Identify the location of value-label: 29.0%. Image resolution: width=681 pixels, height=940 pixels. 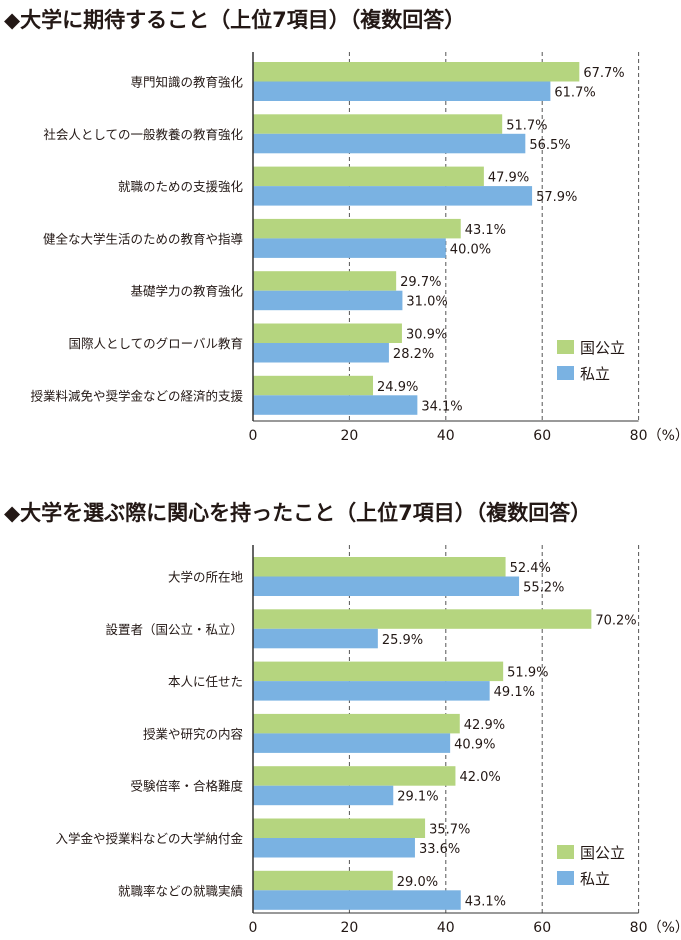
(417, 882).